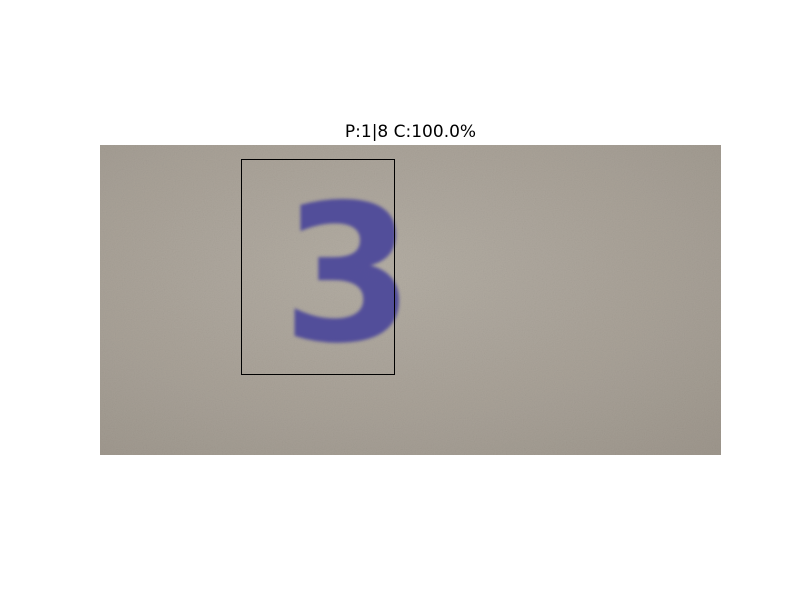 The width and height of the screenshot is (800, 600). Describe the element at coordinates (410, 132) in the screenshot. I see `prediction-caption: P:1|8 C:100.0%` at that location.